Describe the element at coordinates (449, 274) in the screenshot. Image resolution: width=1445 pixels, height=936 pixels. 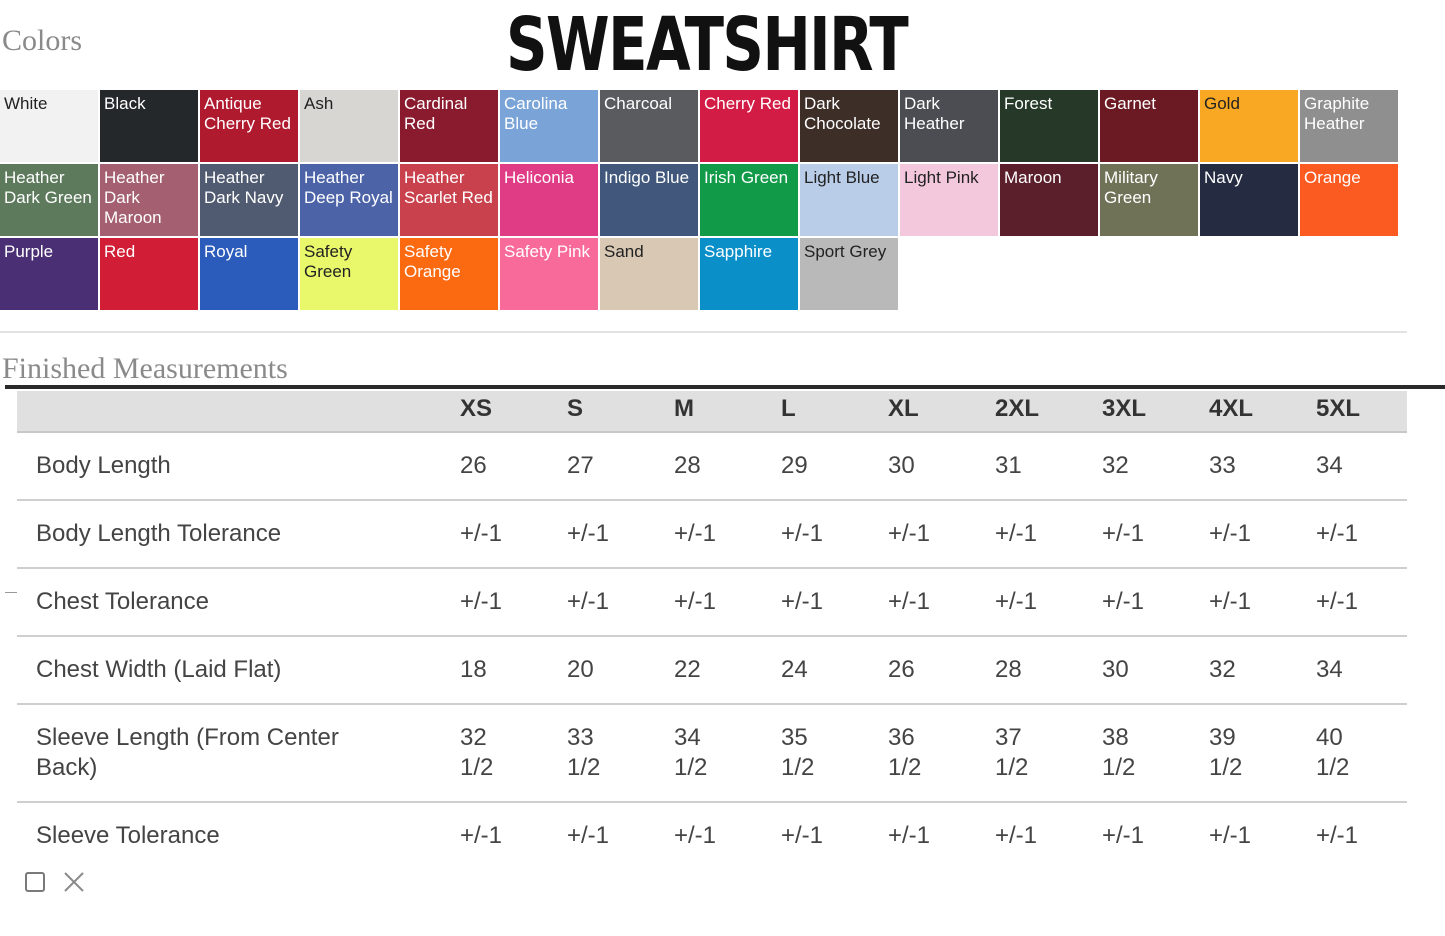
I see `color-swatch-safety-orange: Safety Orange` at that location.